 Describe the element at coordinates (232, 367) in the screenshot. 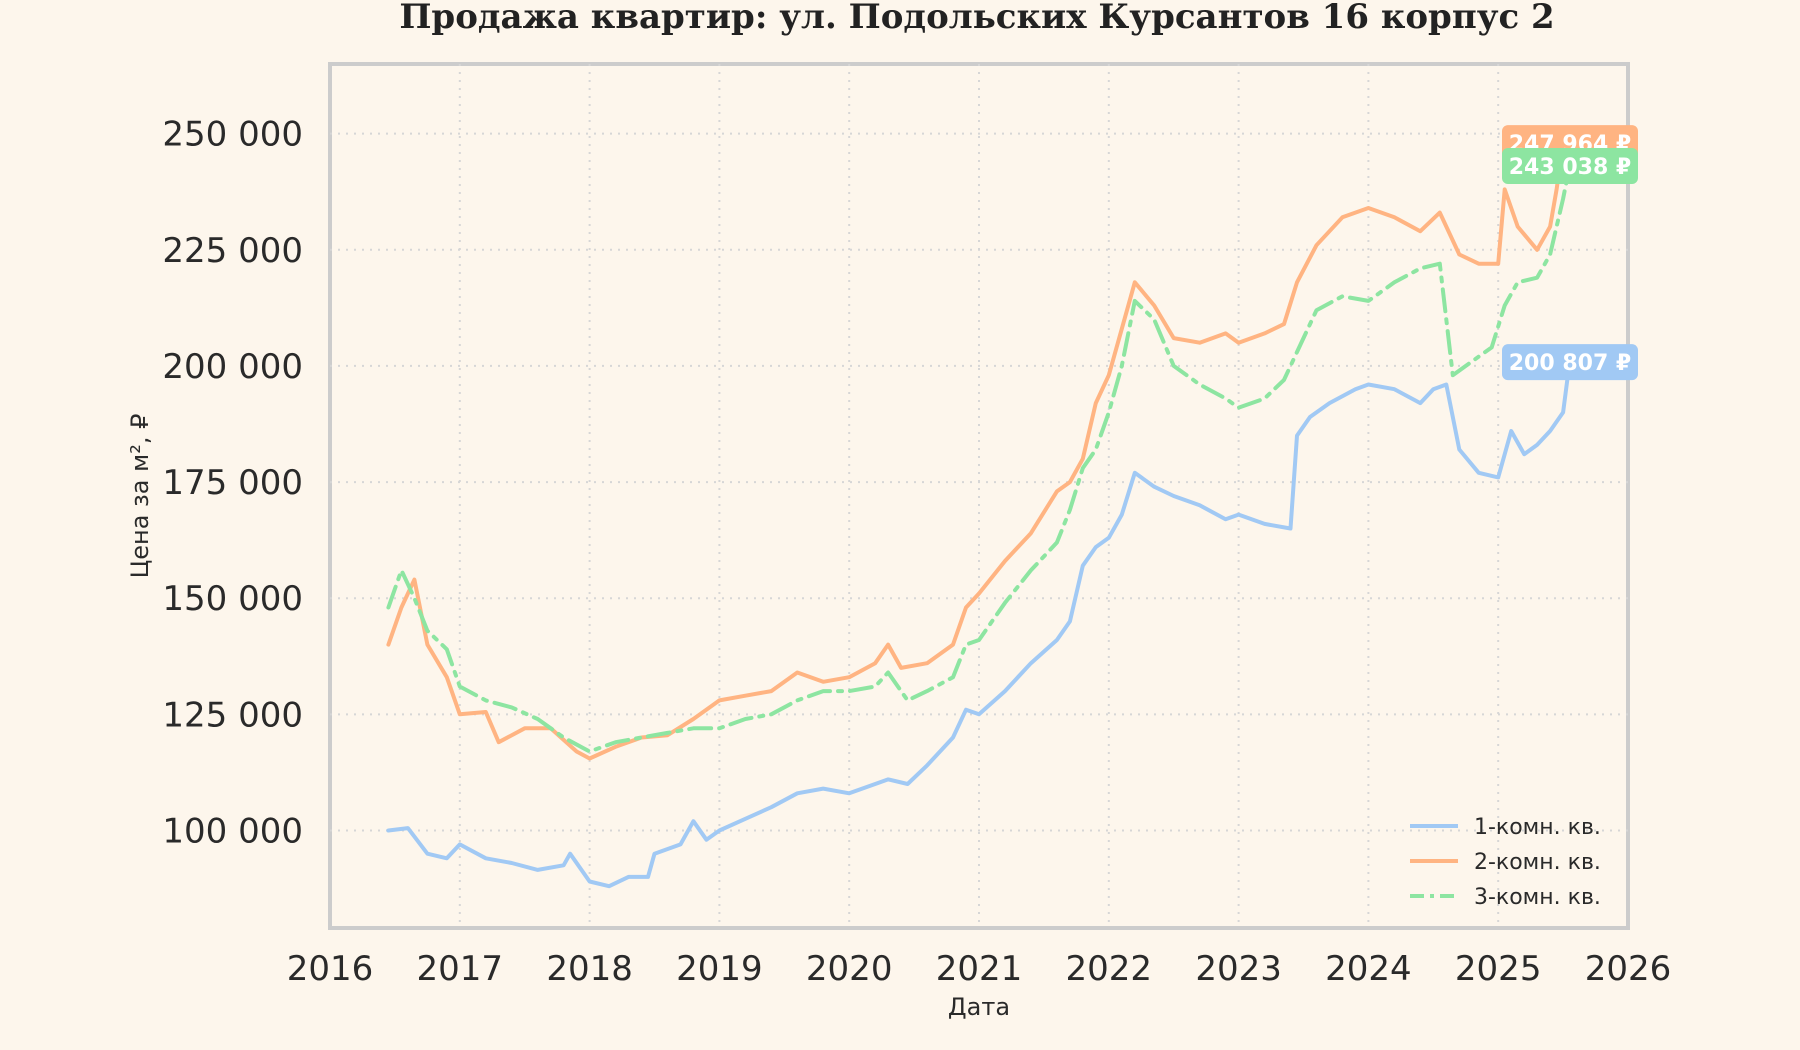

I see `y-tick-label: 200 000` at that location.